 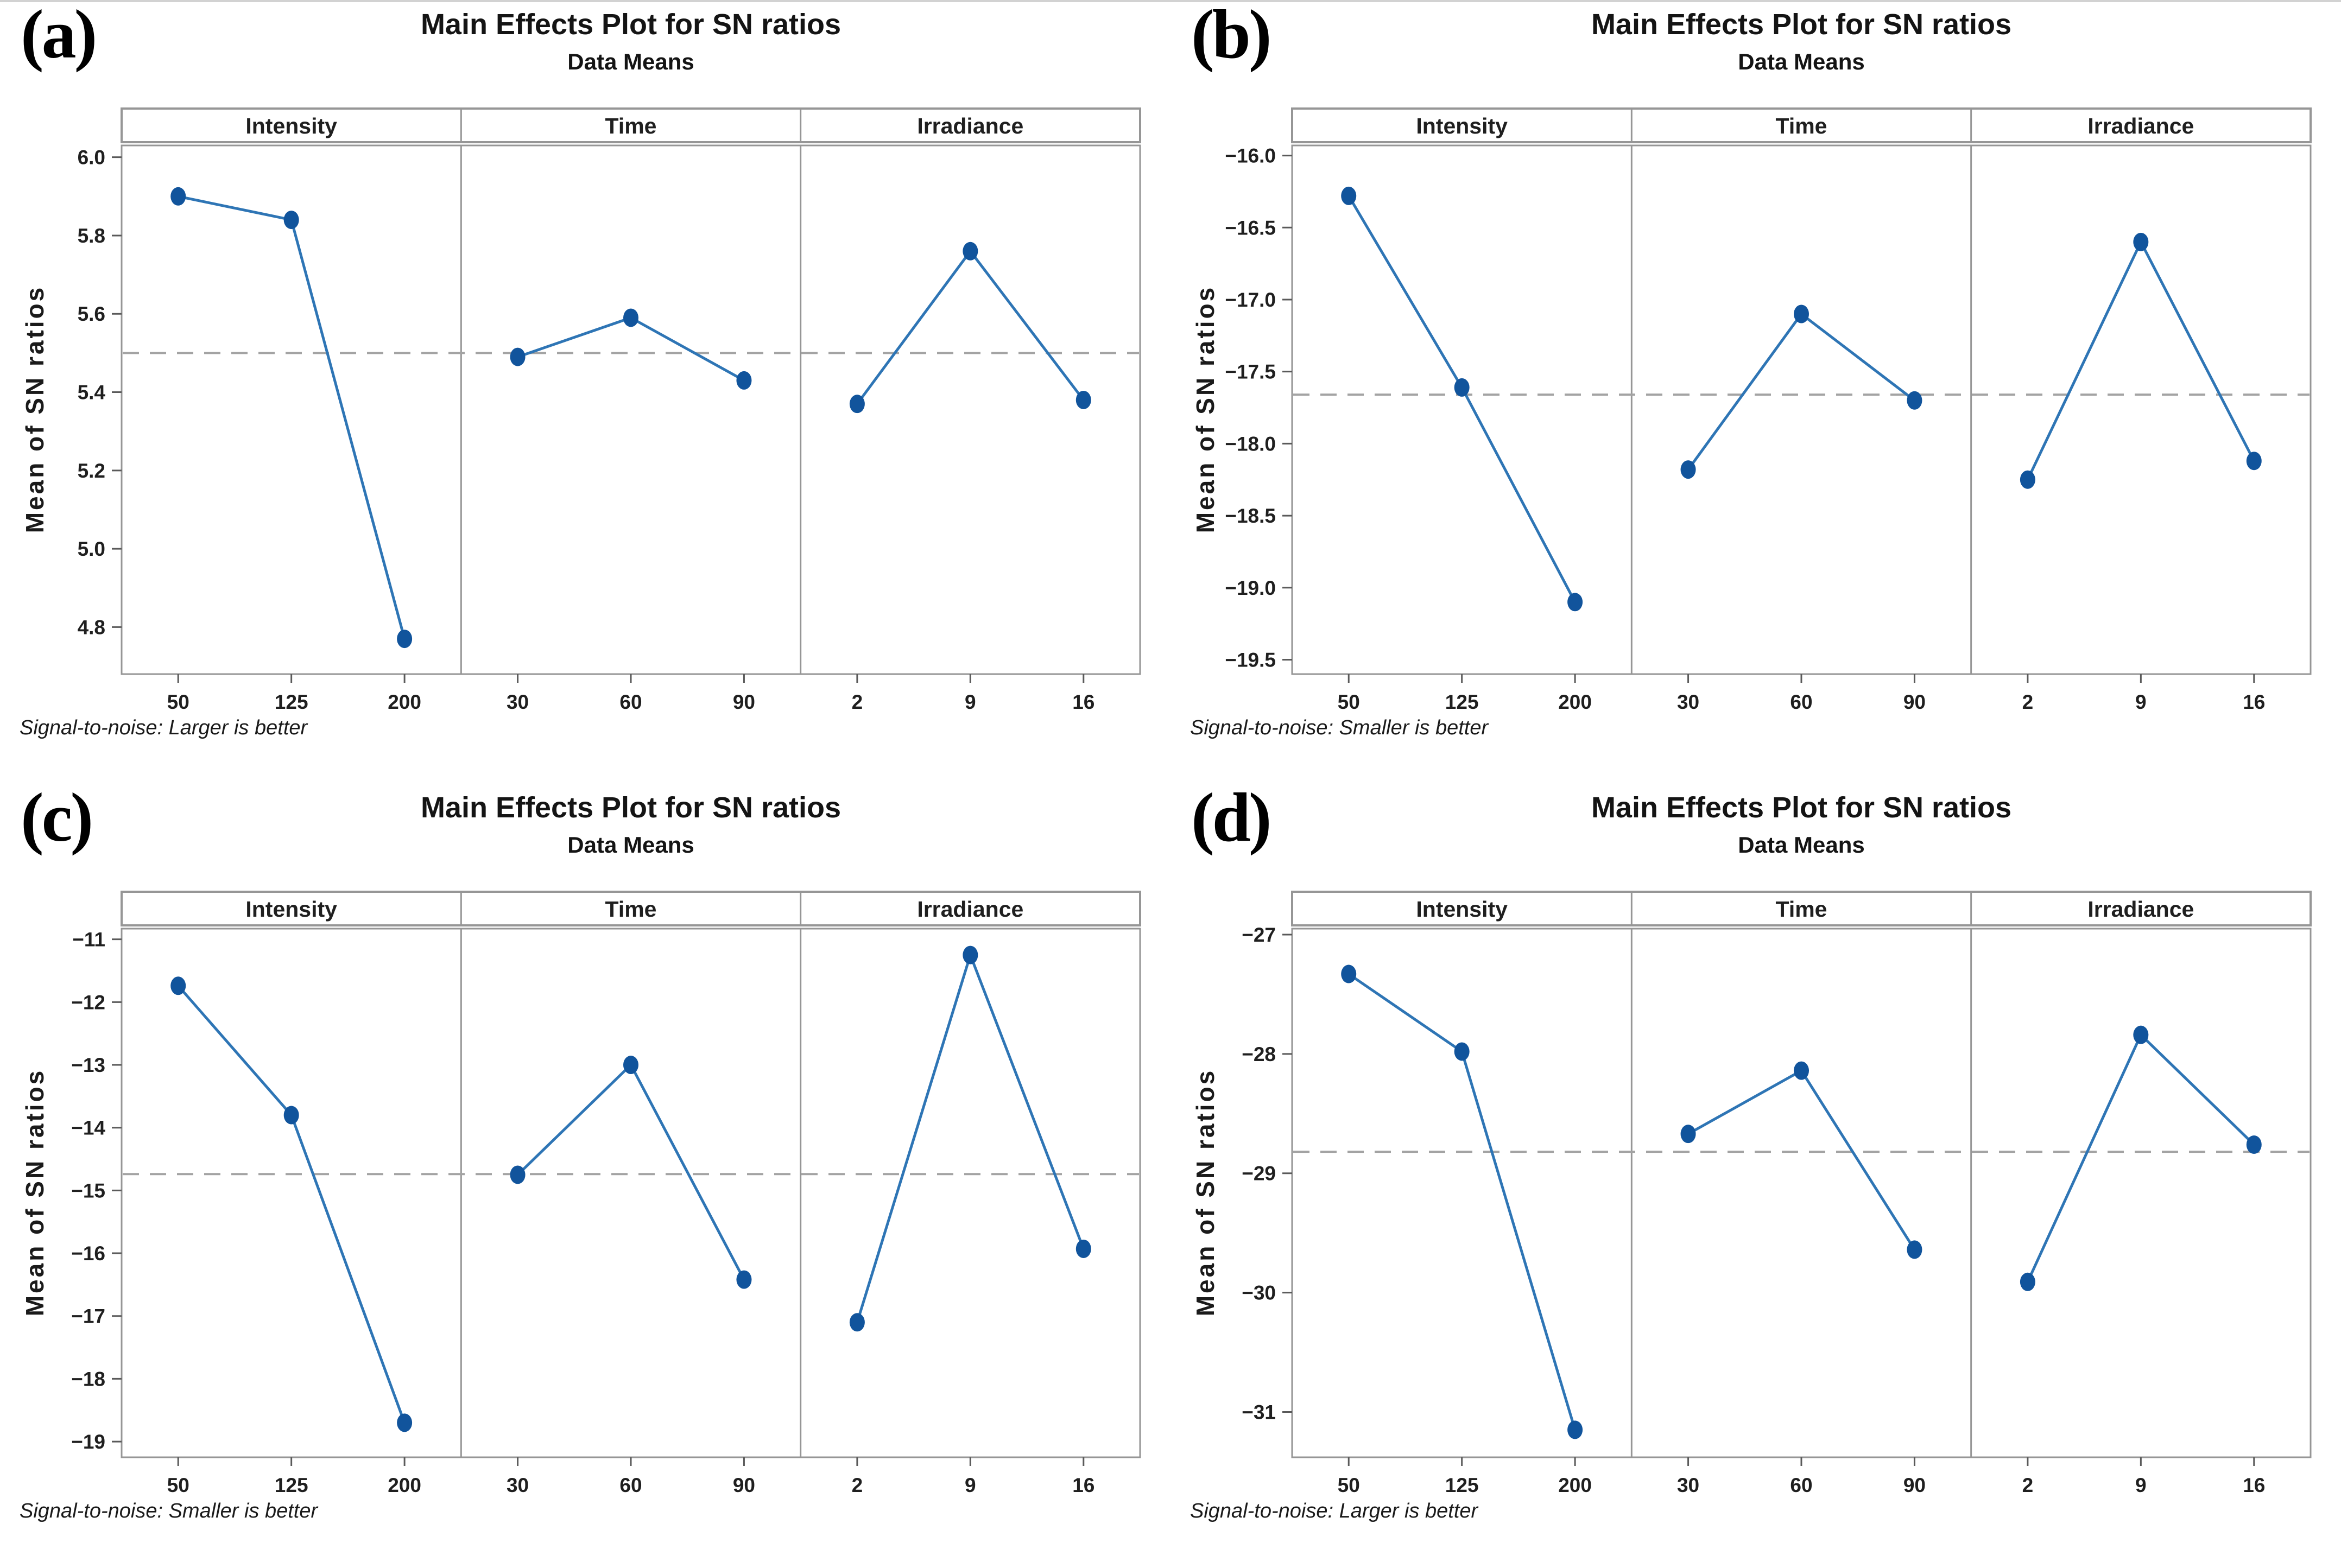 I want to click on panel-label: (c), so click(x=57, y=817).